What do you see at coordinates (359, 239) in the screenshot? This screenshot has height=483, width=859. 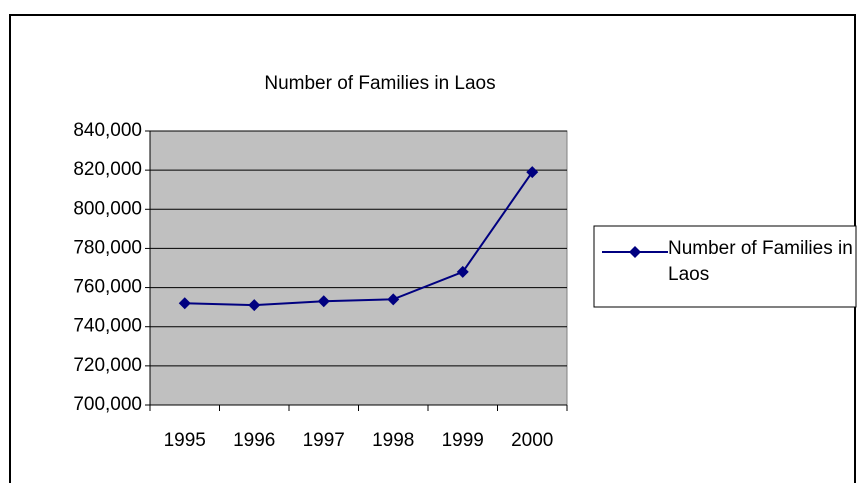 I see `data-line` at bounding box center [359, 239].